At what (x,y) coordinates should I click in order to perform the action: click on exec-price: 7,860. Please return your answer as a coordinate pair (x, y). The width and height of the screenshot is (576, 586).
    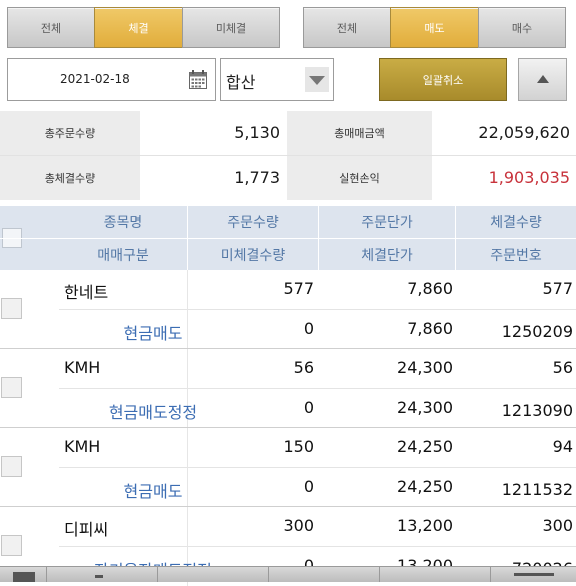
    Looking at the image, I should click on (430, 328).